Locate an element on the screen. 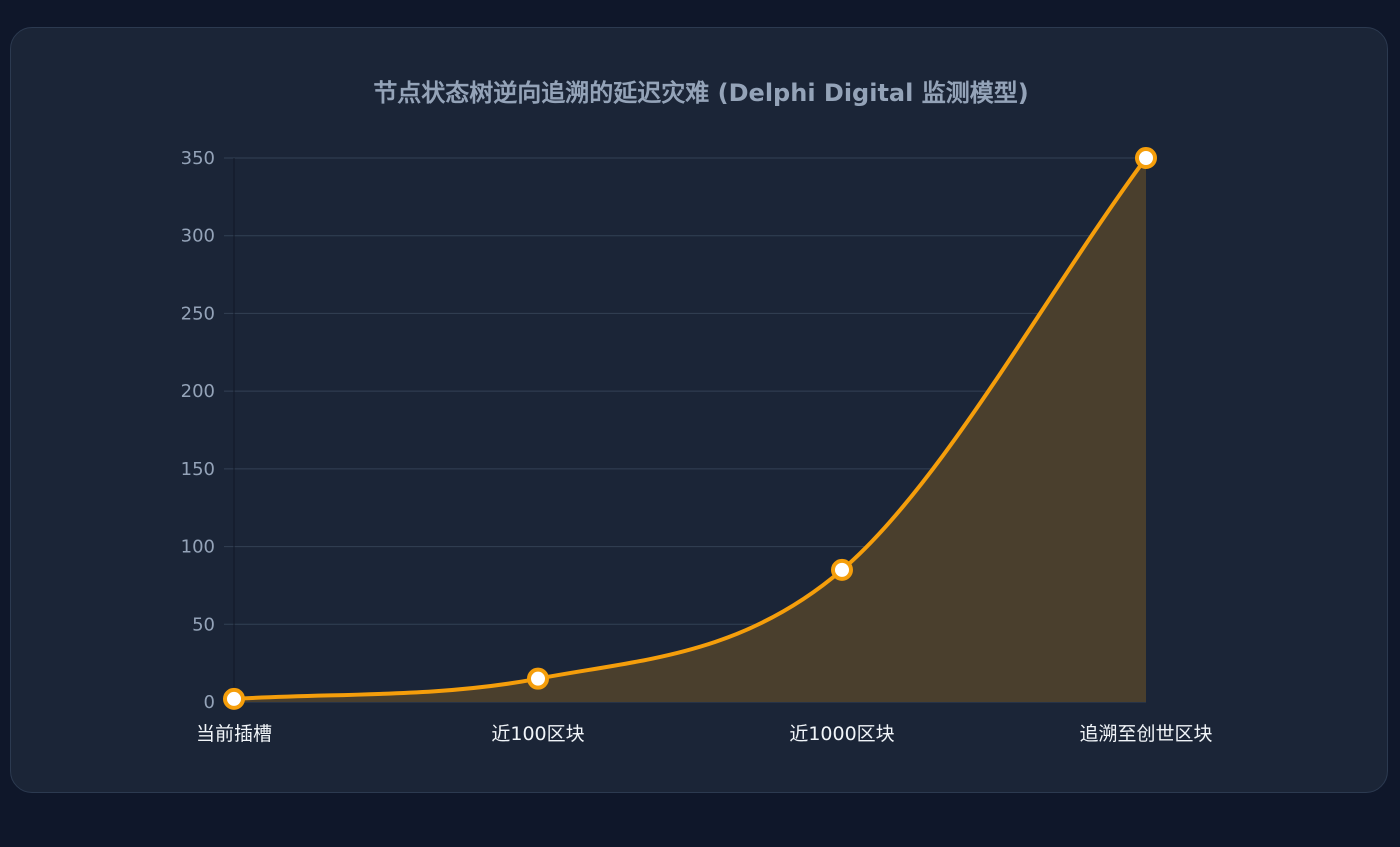 This screenshot has width=1400, height=847. x-tick-label: 当前插槽 is located at coordinates (234, 734).